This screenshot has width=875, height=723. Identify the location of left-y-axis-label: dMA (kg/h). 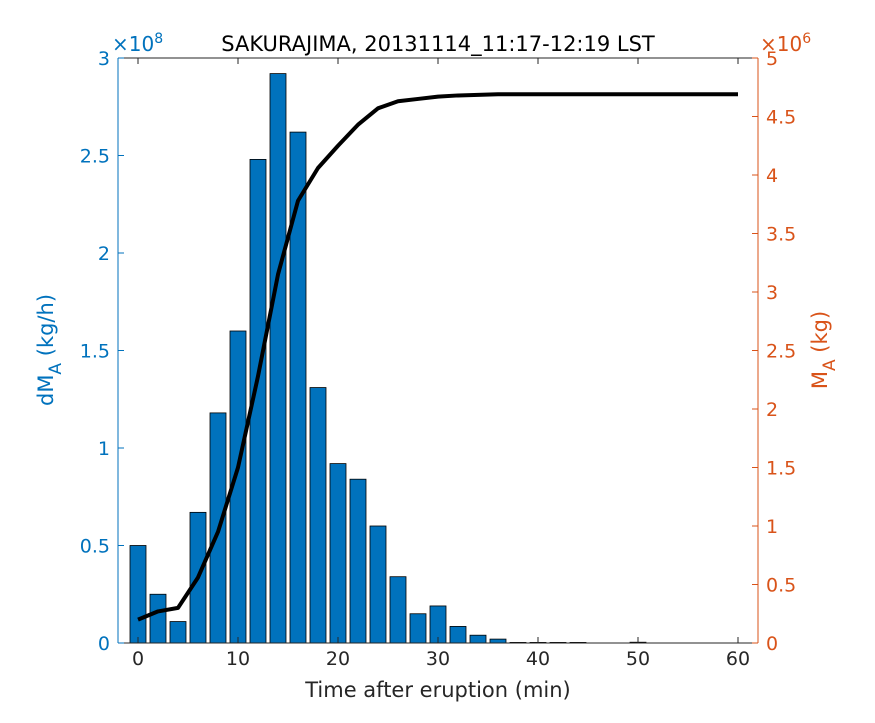
(50, 350).